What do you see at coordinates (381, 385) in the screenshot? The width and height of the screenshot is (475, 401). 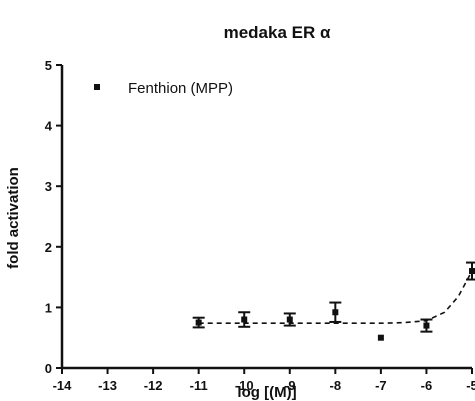 I see `x-tick-label: -7` at bounding box center [381, 385].